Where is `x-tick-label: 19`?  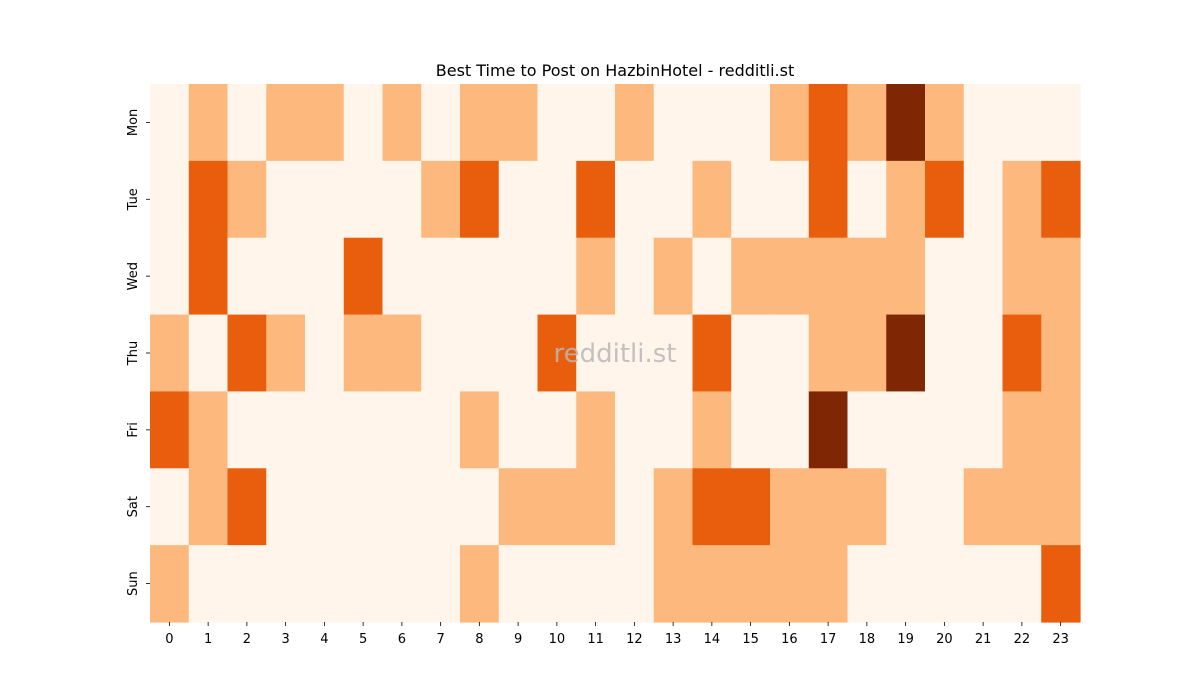
x-tick-label: 19 is located at coordinates (905, 639).